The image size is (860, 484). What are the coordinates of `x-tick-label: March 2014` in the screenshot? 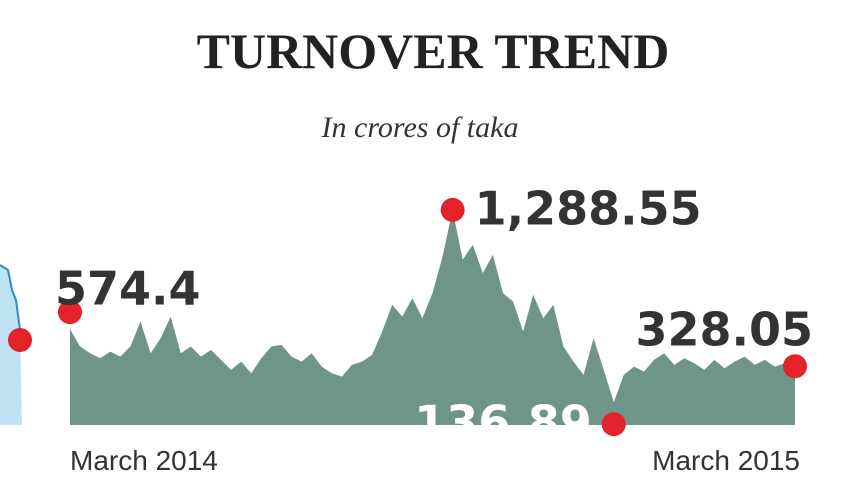 It's located at (144, 460).